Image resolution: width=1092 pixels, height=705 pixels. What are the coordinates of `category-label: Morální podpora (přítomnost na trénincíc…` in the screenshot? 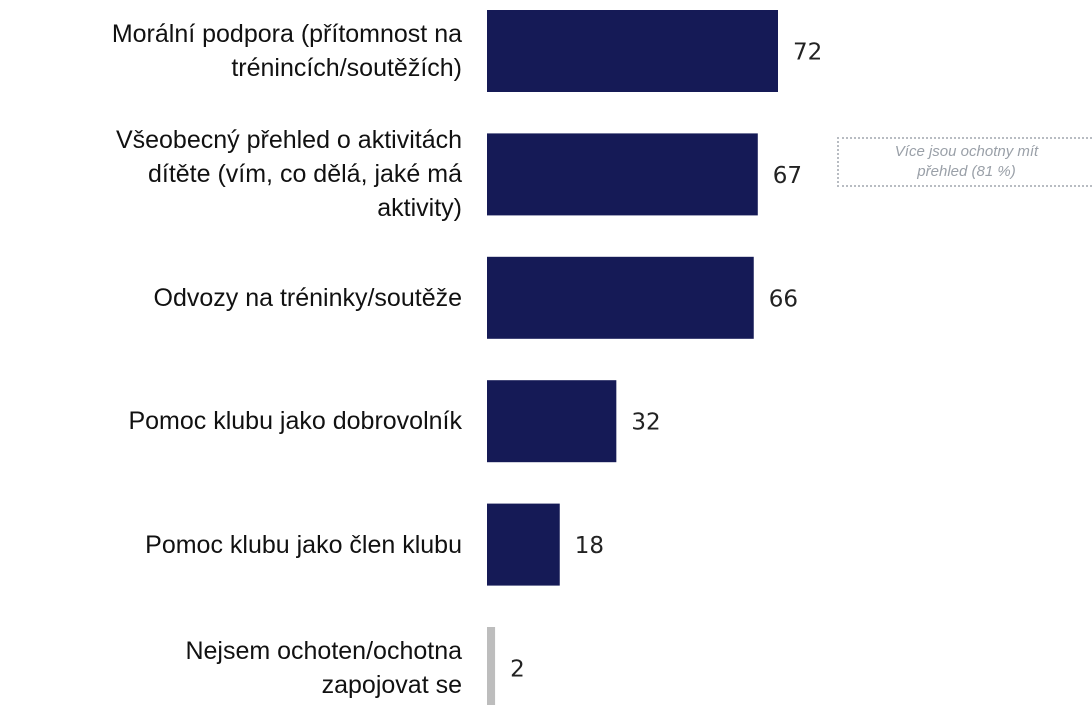 It's located at (286, 51).